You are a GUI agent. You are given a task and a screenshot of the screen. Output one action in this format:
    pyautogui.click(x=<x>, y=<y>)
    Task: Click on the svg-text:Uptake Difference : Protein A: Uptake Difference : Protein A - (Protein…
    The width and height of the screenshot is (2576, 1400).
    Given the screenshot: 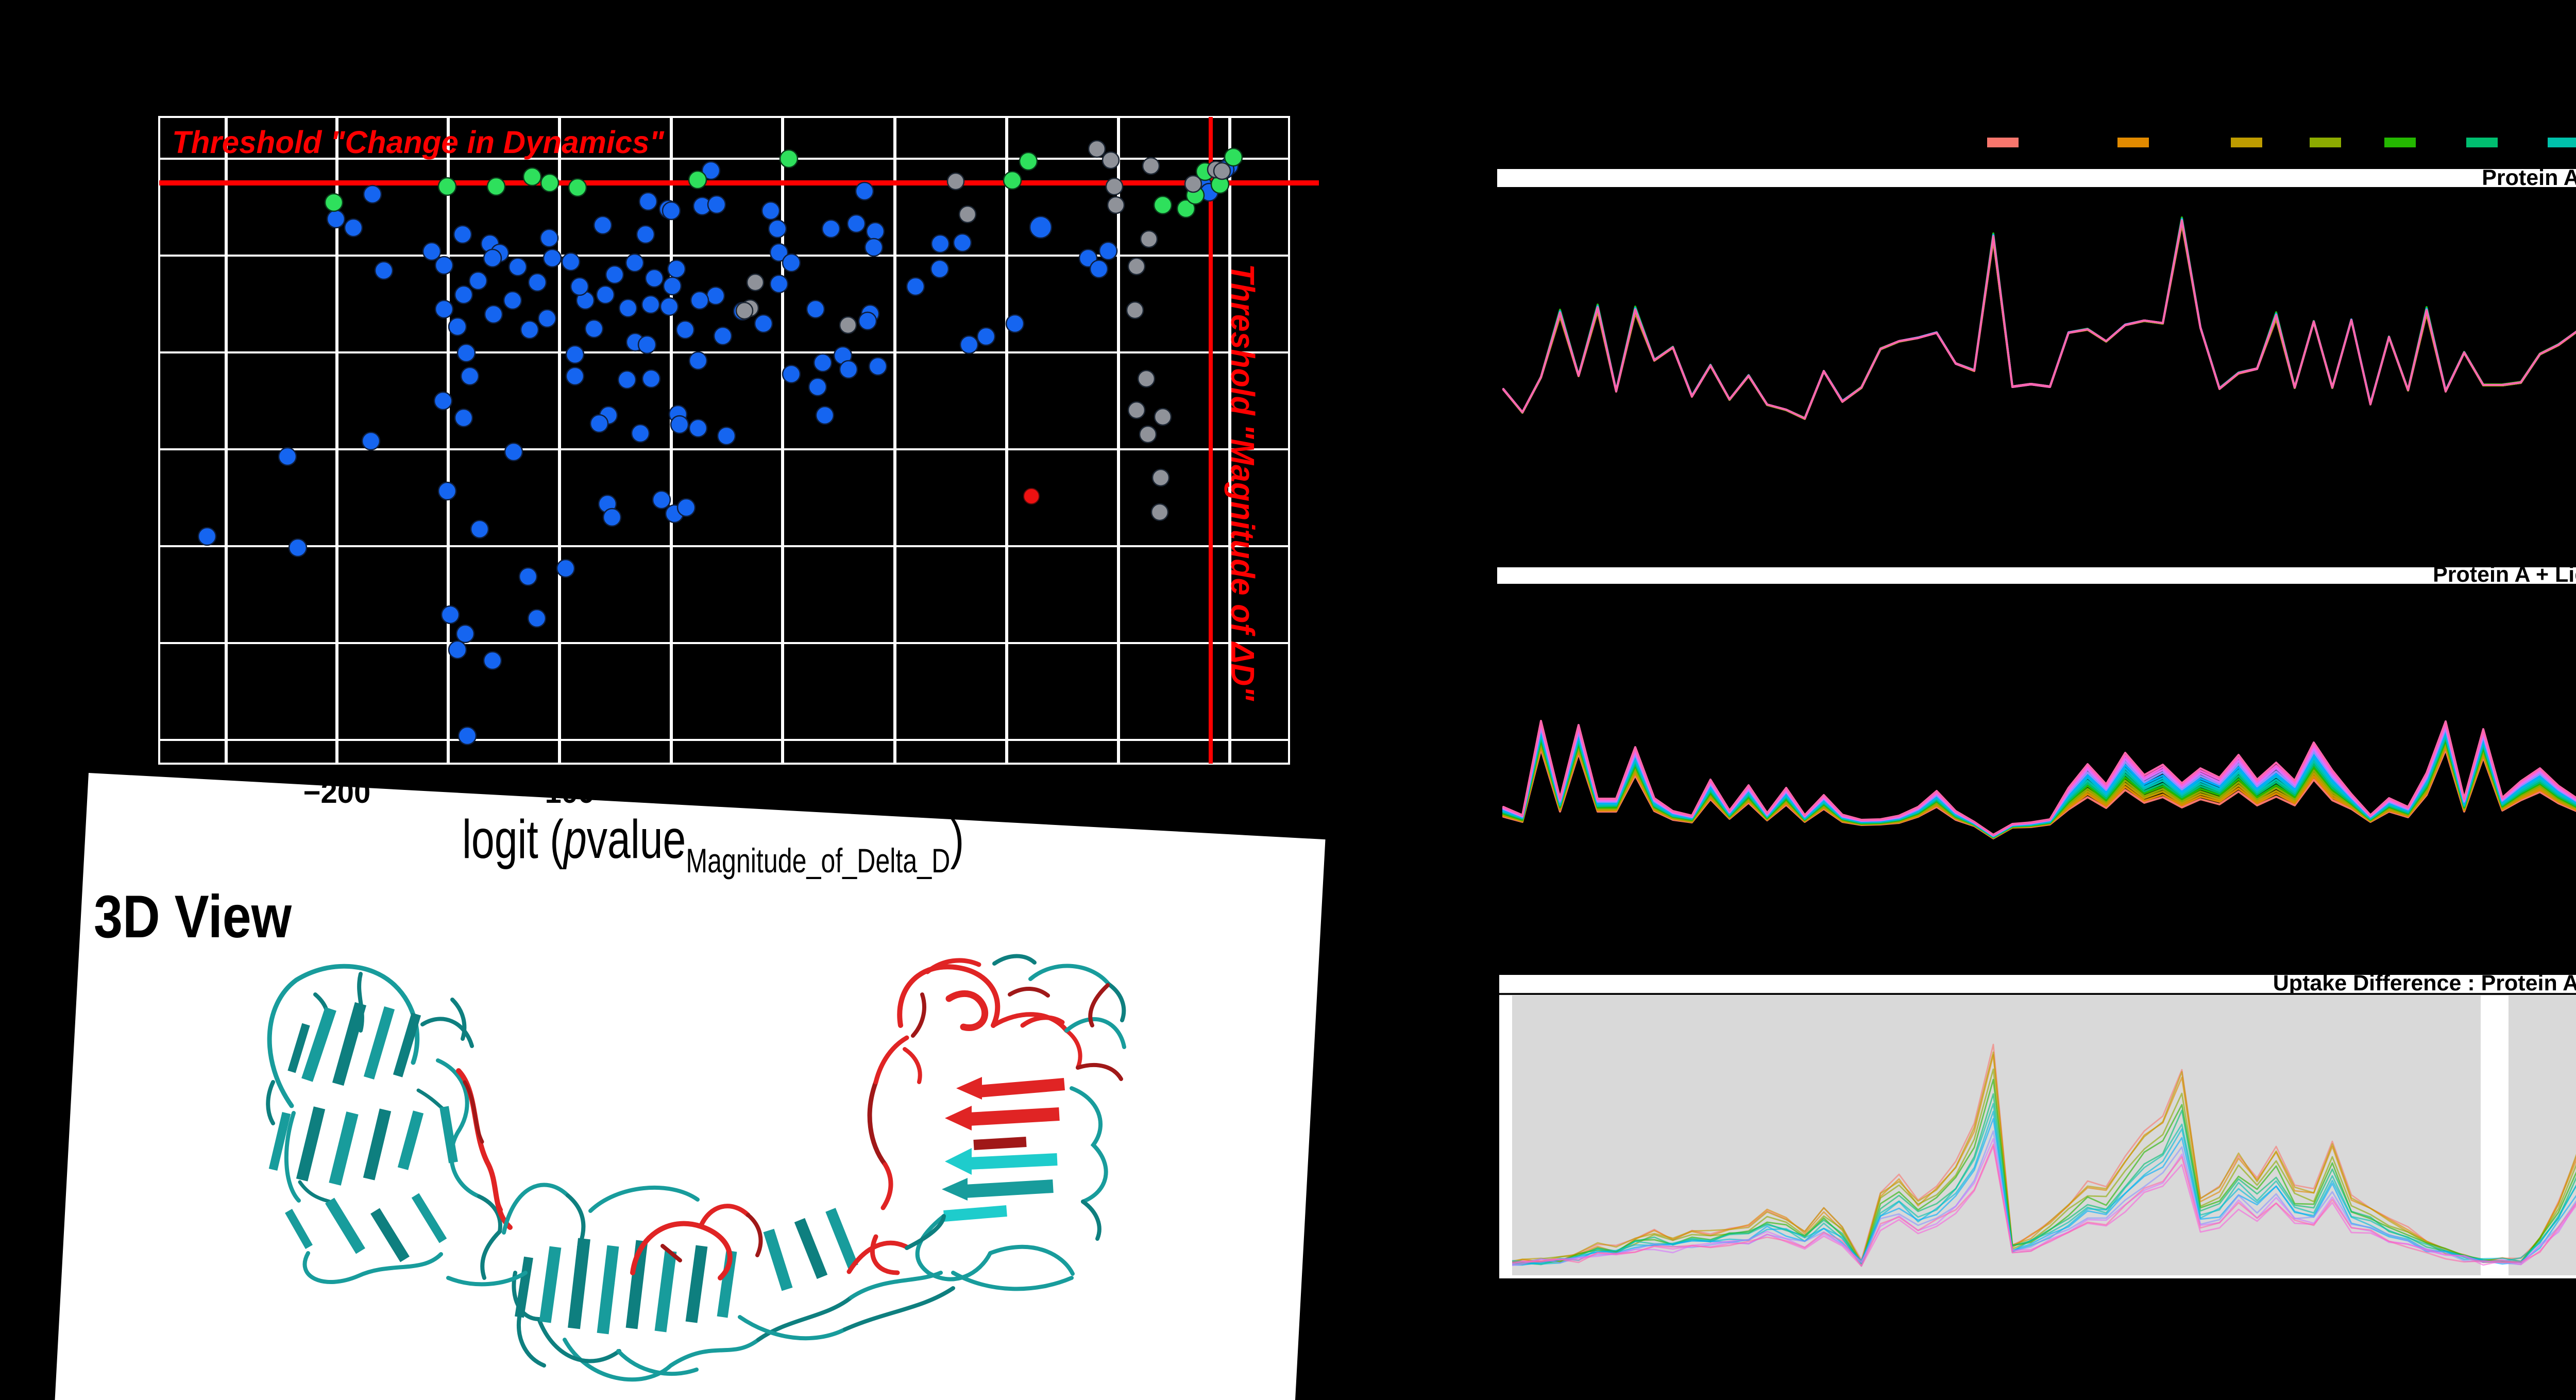 What is the action you would take?
    pyautogui.click(x=2424, y=983)
    